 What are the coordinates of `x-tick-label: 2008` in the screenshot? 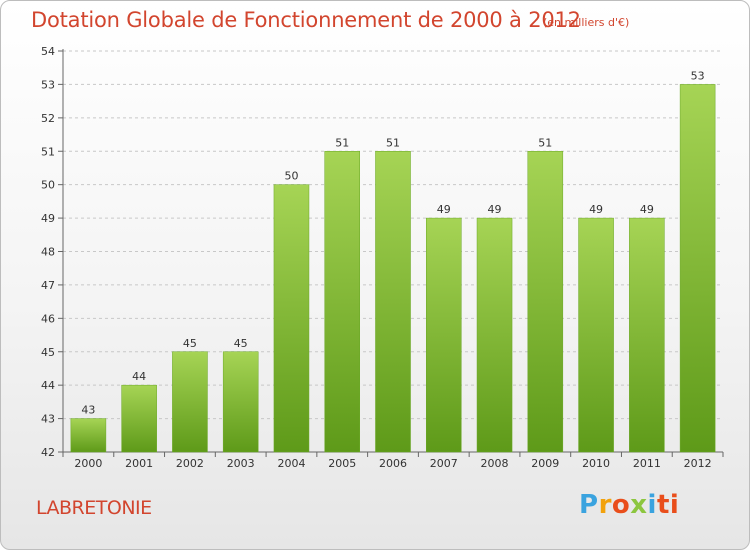 It's located at (495, 463).